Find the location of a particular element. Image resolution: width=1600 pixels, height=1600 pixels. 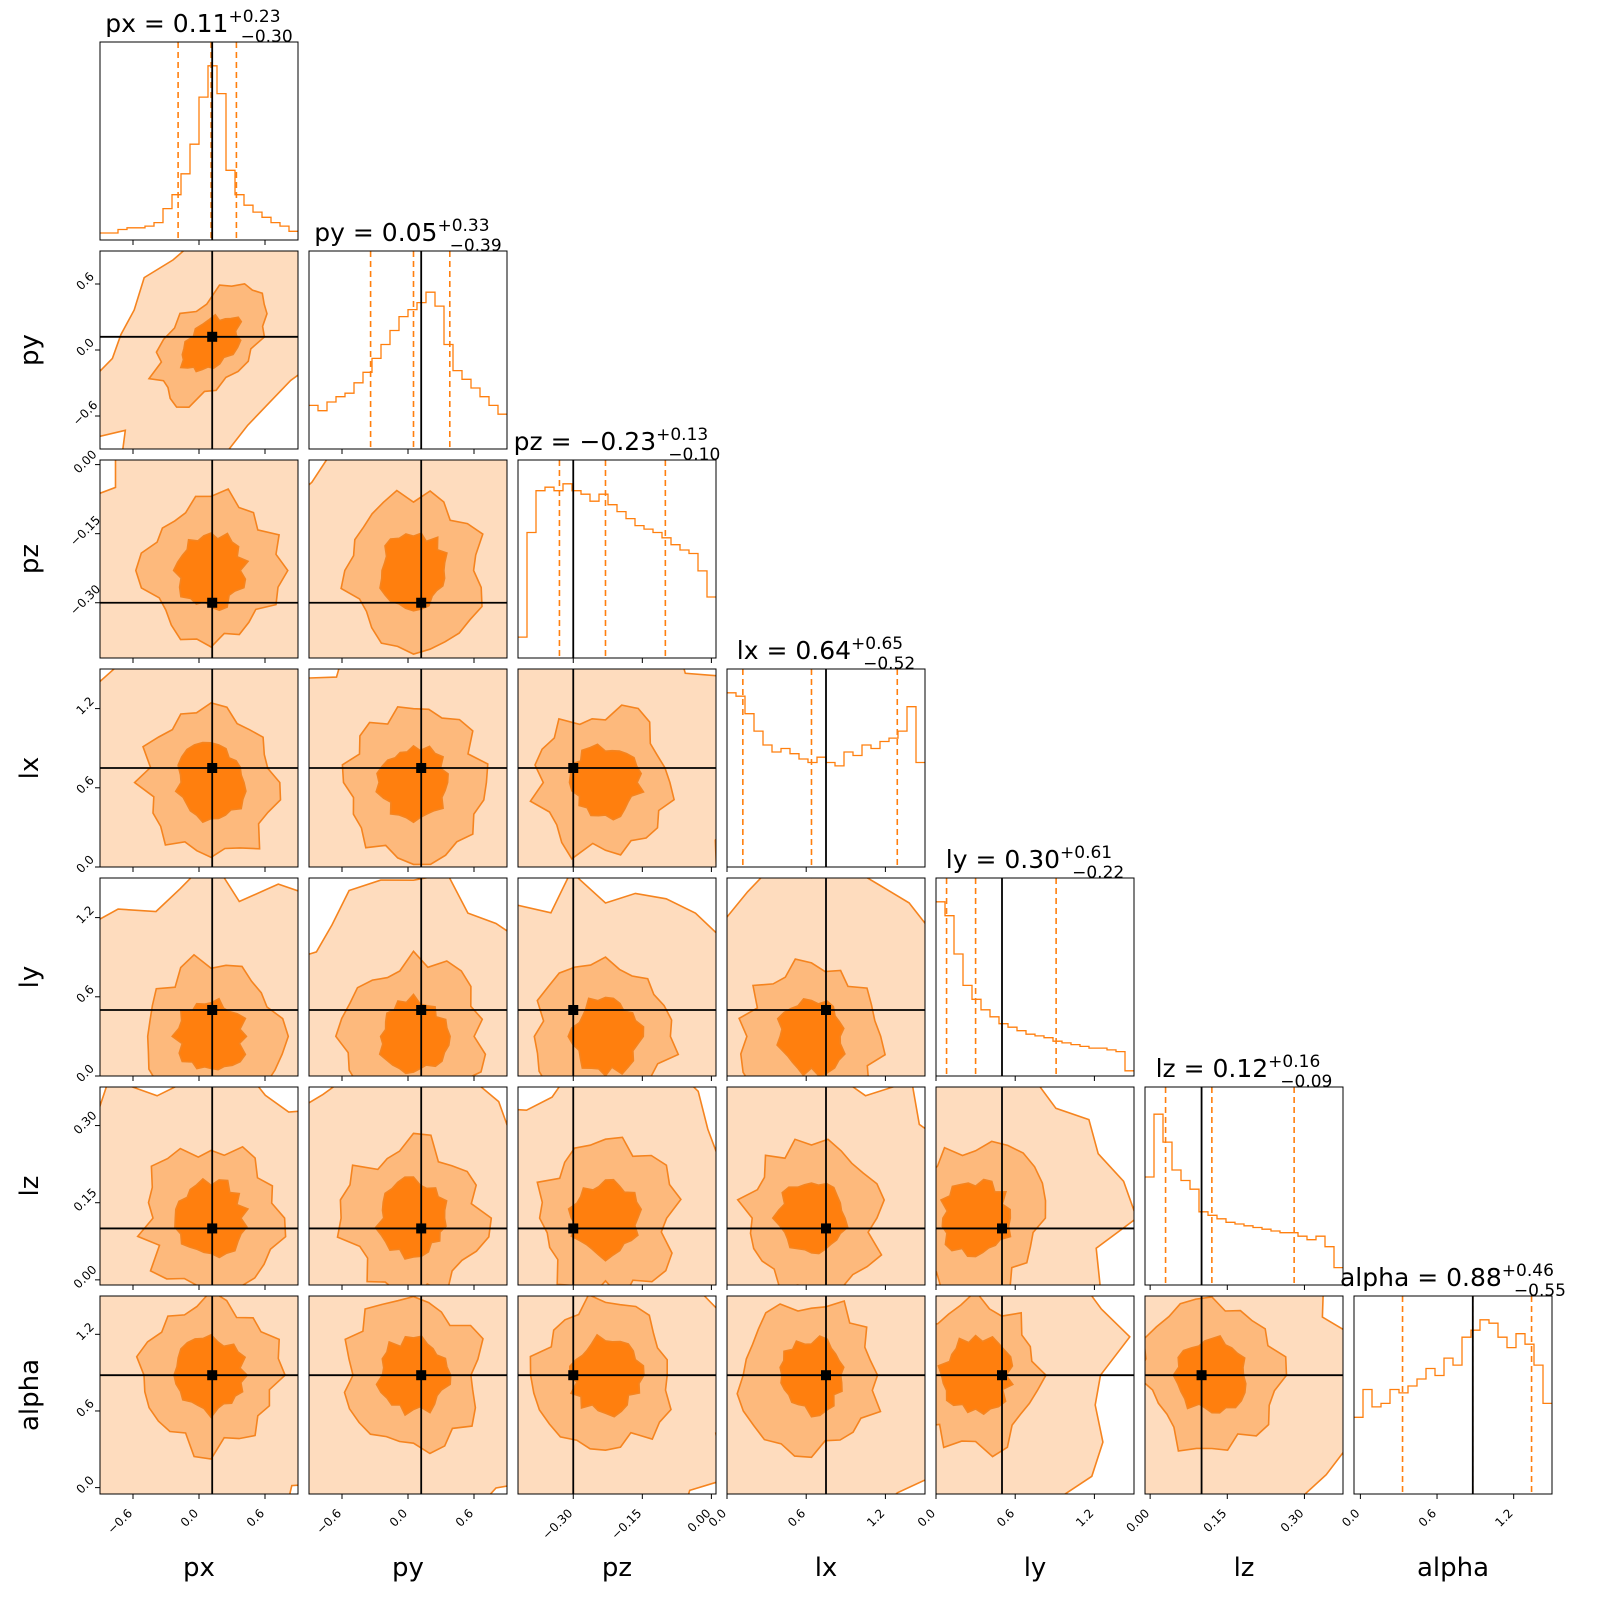

truth-marker-py-lz is located at coordinates (421, 1228).